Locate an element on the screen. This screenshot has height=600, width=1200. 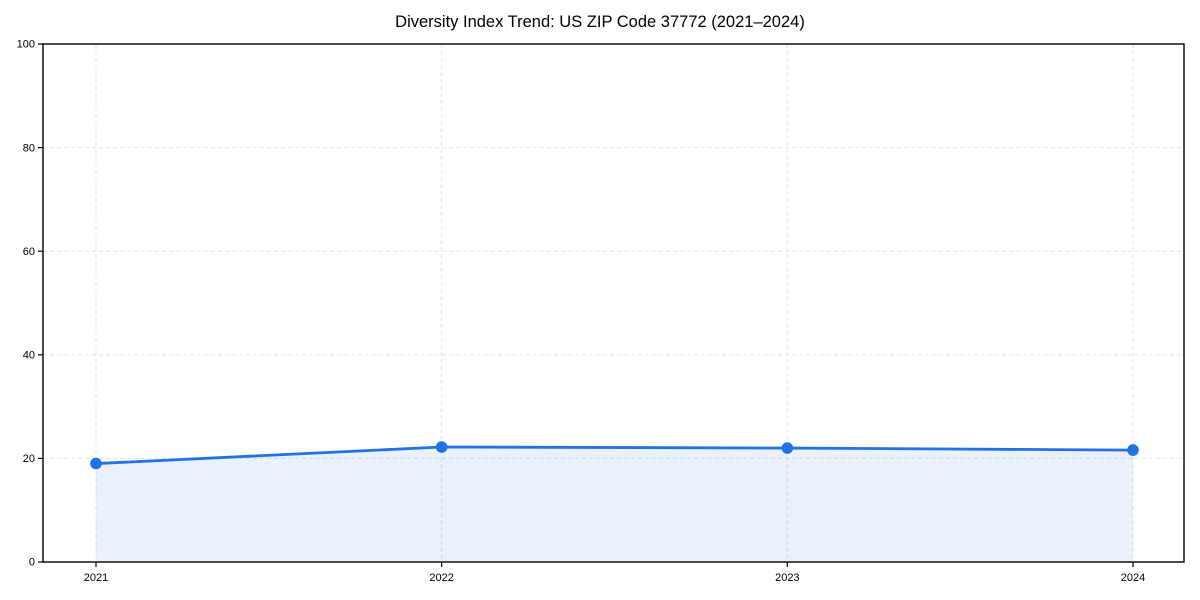
y-tick-label: 40 is located at coordinates (29, 356).